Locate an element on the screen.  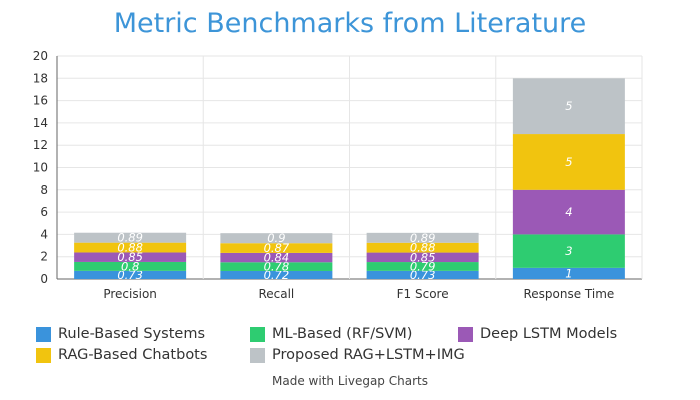
legend-label: Rule-Based Systems is located at coordinates (132, 334).